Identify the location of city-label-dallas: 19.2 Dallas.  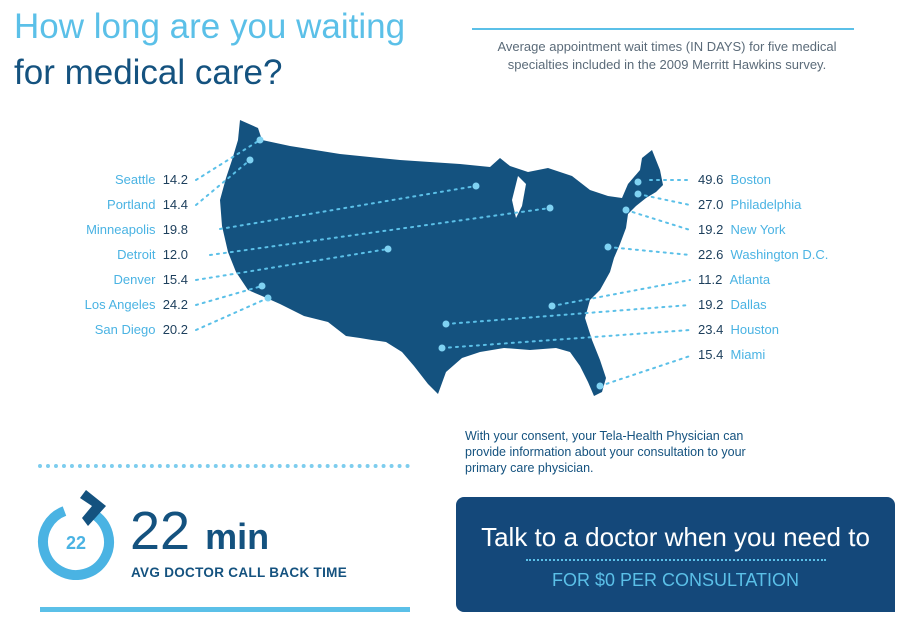
(732, 304).